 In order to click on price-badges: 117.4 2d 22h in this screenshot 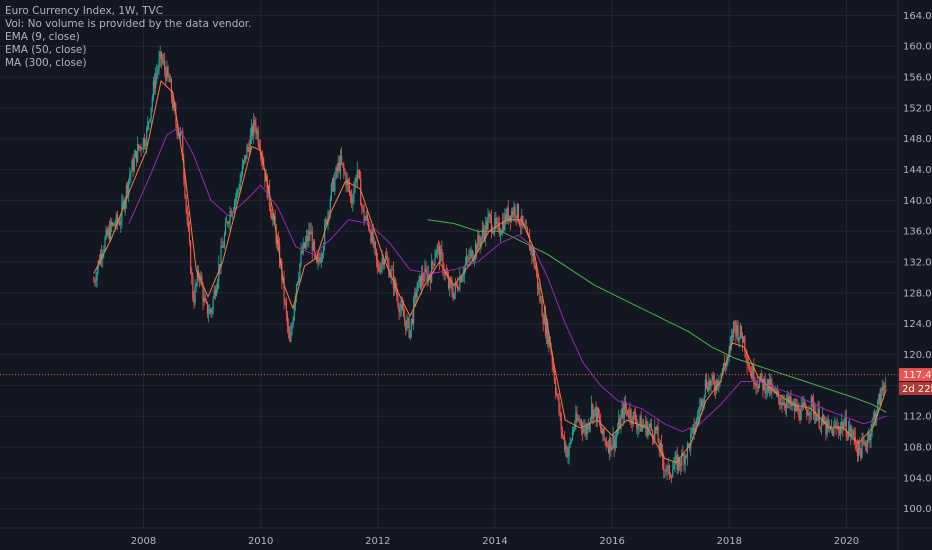, I will do `click(915, 382)`.